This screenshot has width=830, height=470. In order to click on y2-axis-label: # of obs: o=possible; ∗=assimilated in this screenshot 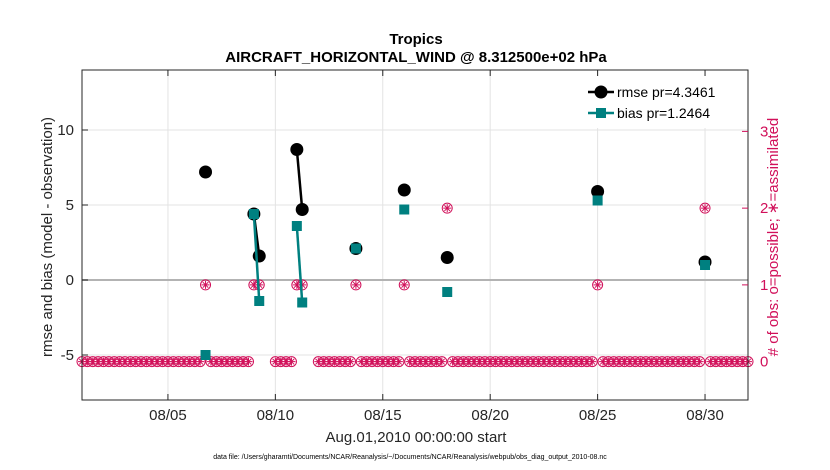, I will do `click(773, 237)`.